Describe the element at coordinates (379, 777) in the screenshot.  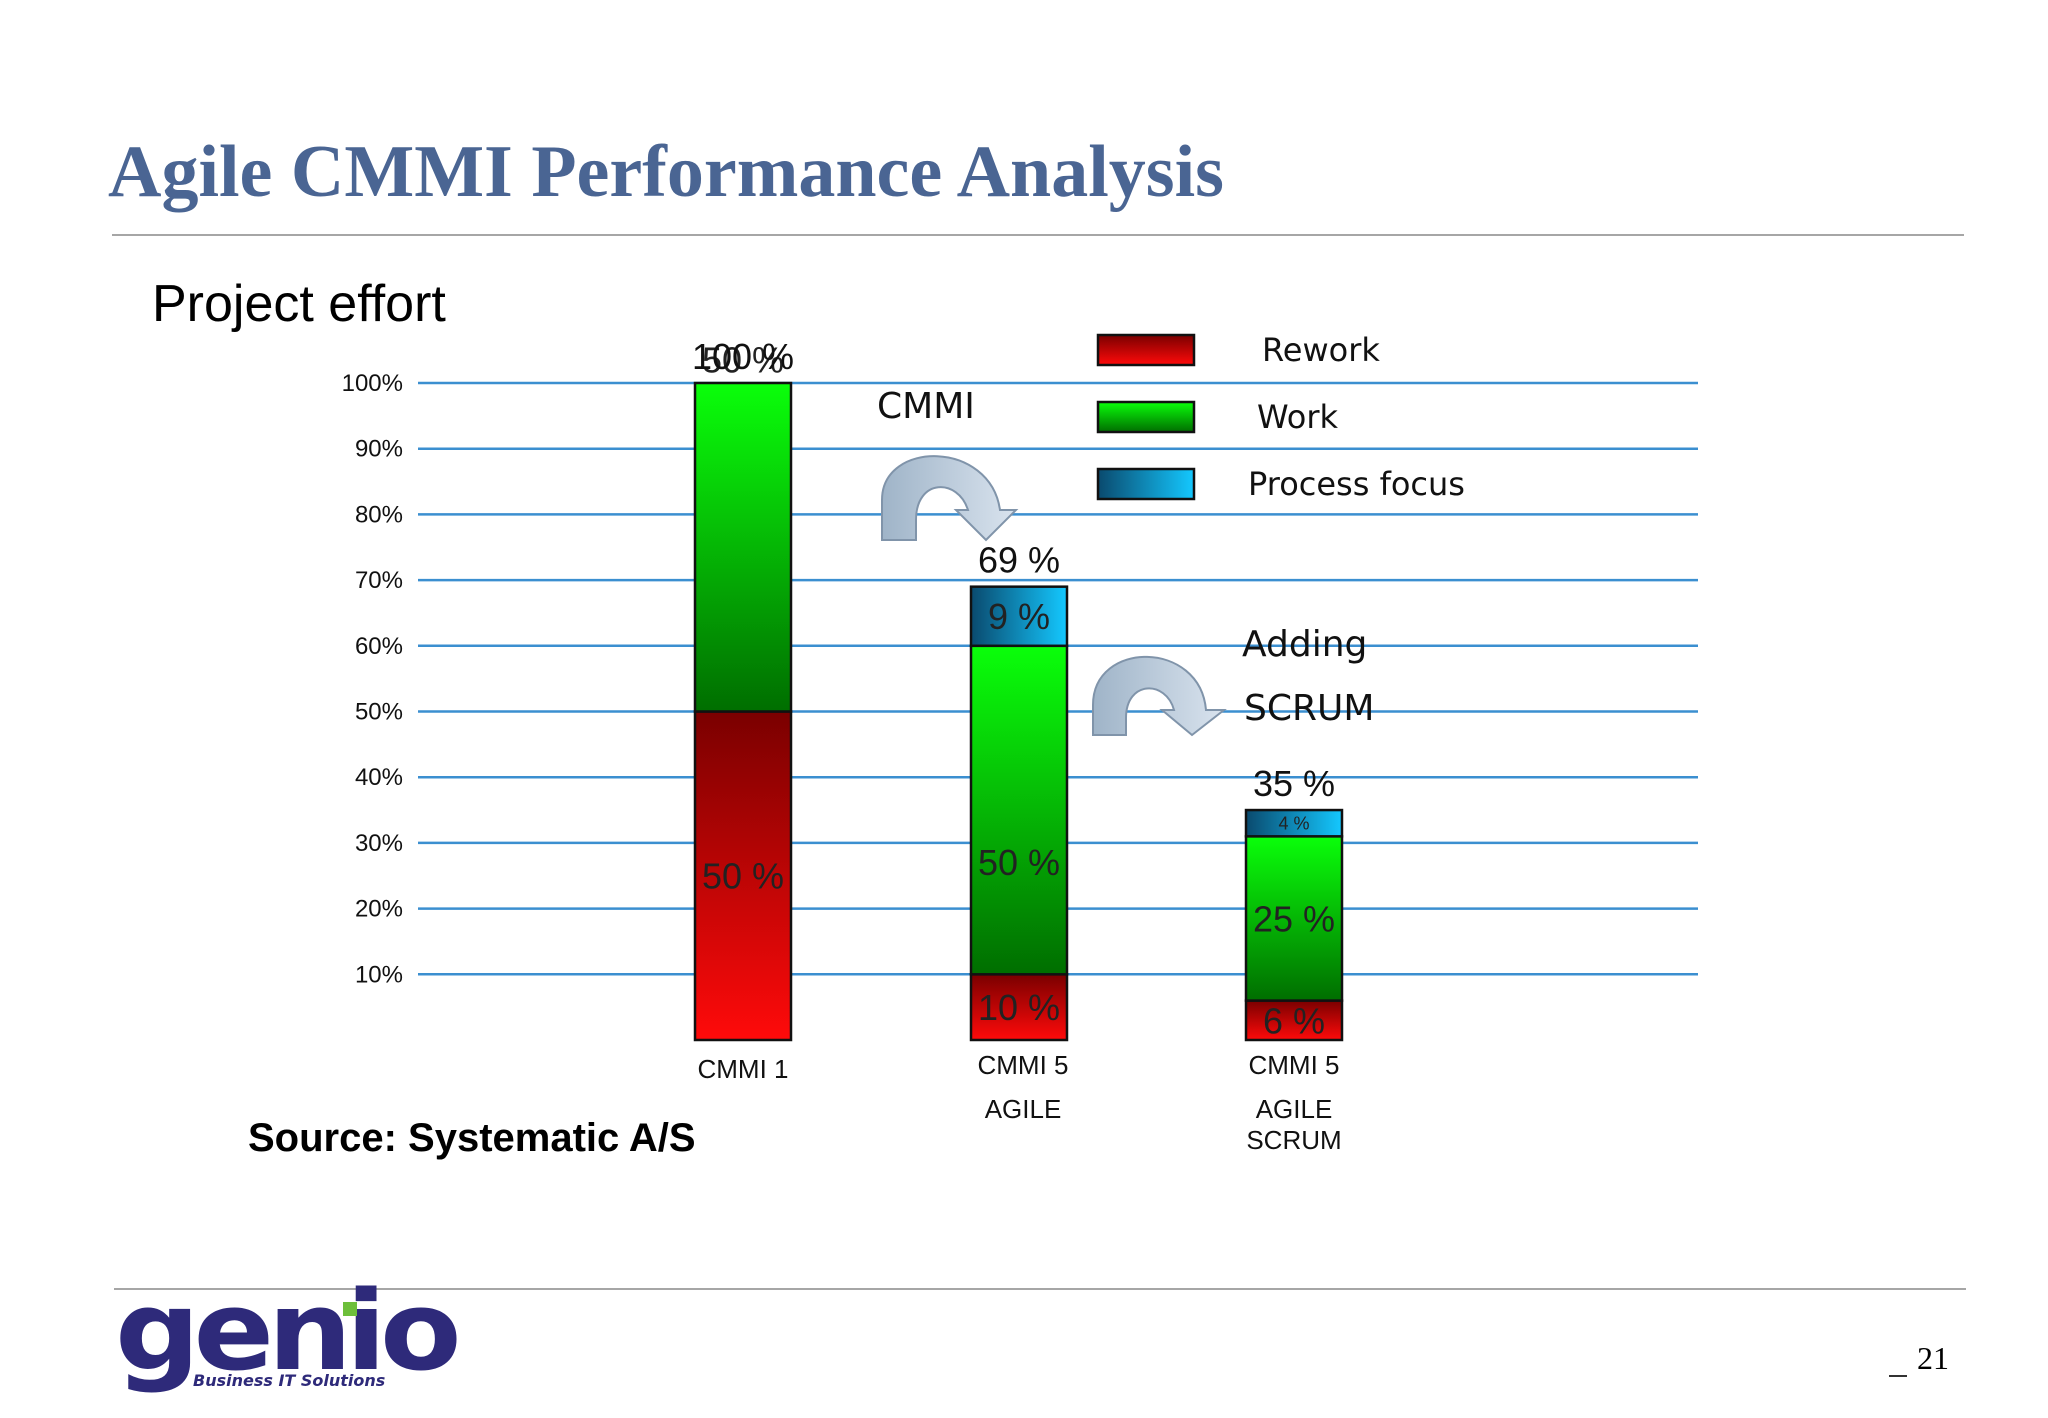
I see `y-tick-label: 40%` at that location.